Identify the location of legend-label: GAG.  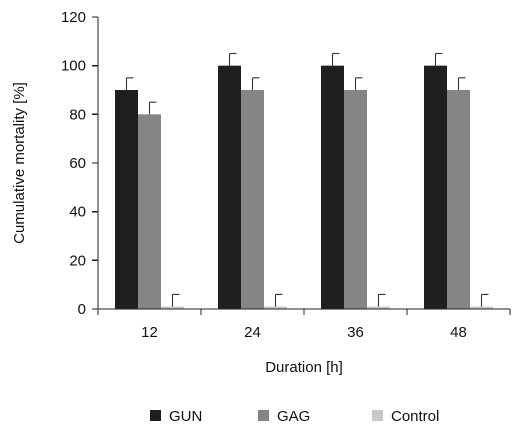
(293, 416).